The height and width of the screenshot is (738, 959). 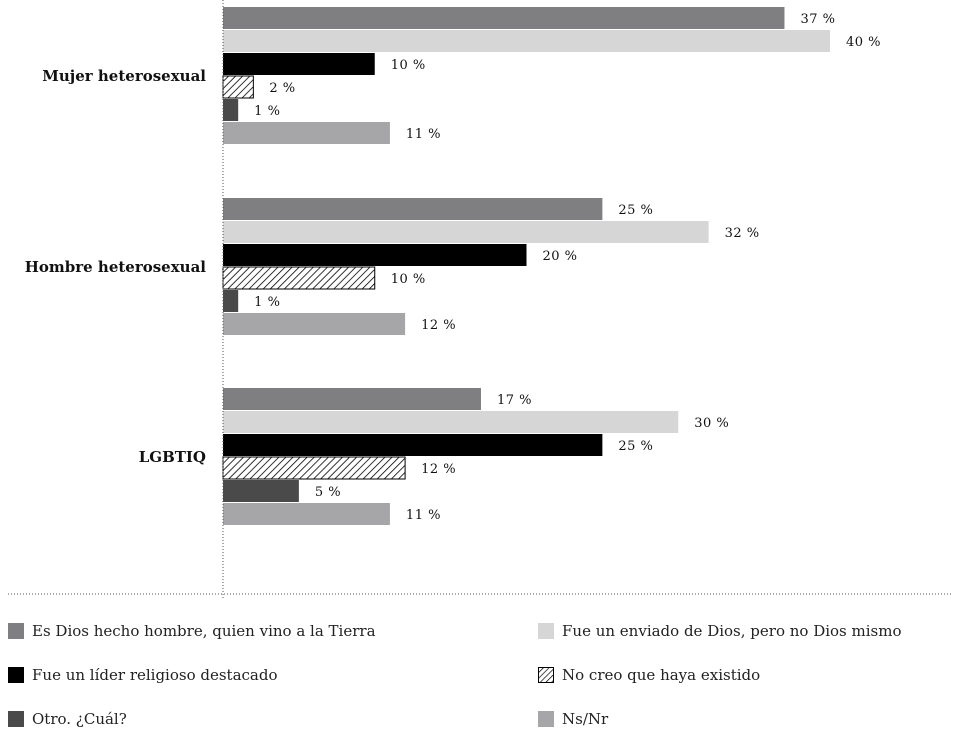 What do you see at coordinates (155, 675) in the screenshot?
I see `legend-label: Fue un líder religioso destacado` at bounding box center [155, 675].